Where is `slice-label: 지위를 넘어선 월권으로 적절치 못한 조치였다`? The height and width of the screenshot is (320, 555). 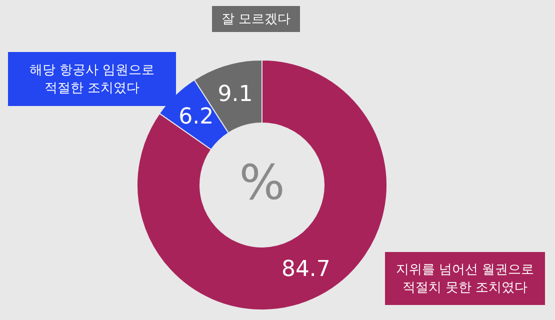
slice-label: 지위를 넘어선 월권으로 적절치 못한 조치였다 is located at coordinates (465, 279).